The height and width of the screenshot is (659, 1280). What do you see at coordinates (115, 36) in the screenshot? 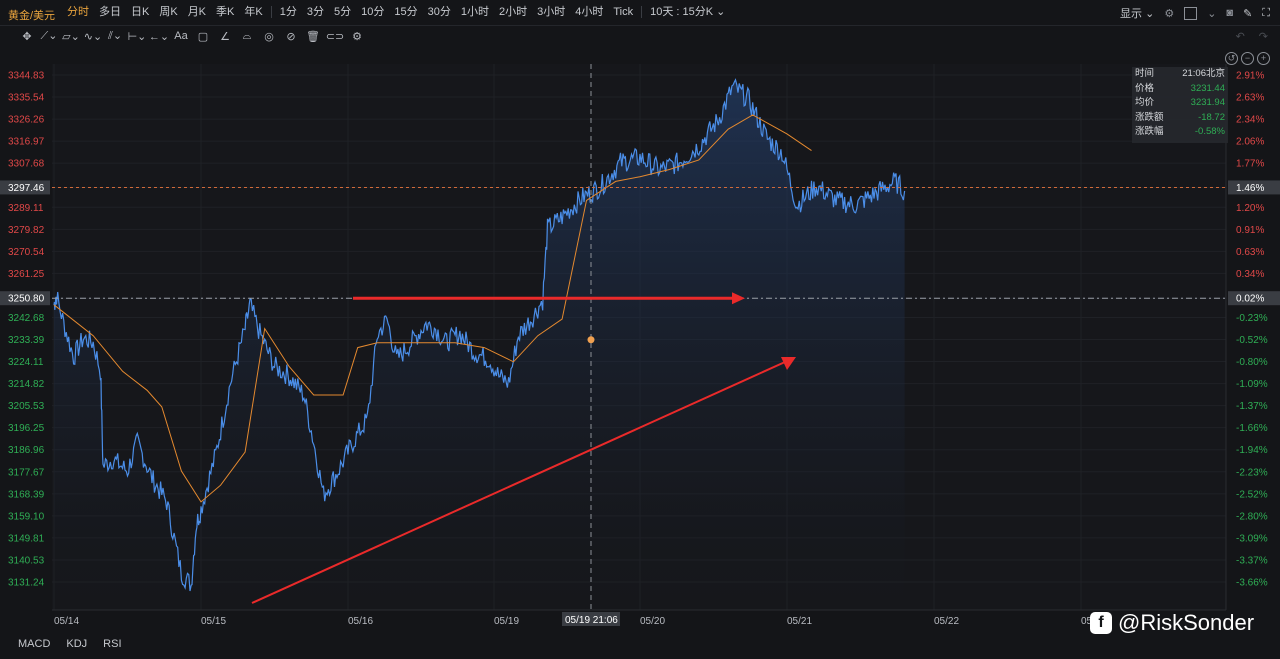
I see `fibonacci-tool-icon: ⫽⌄` at bounding box center [115, 36].